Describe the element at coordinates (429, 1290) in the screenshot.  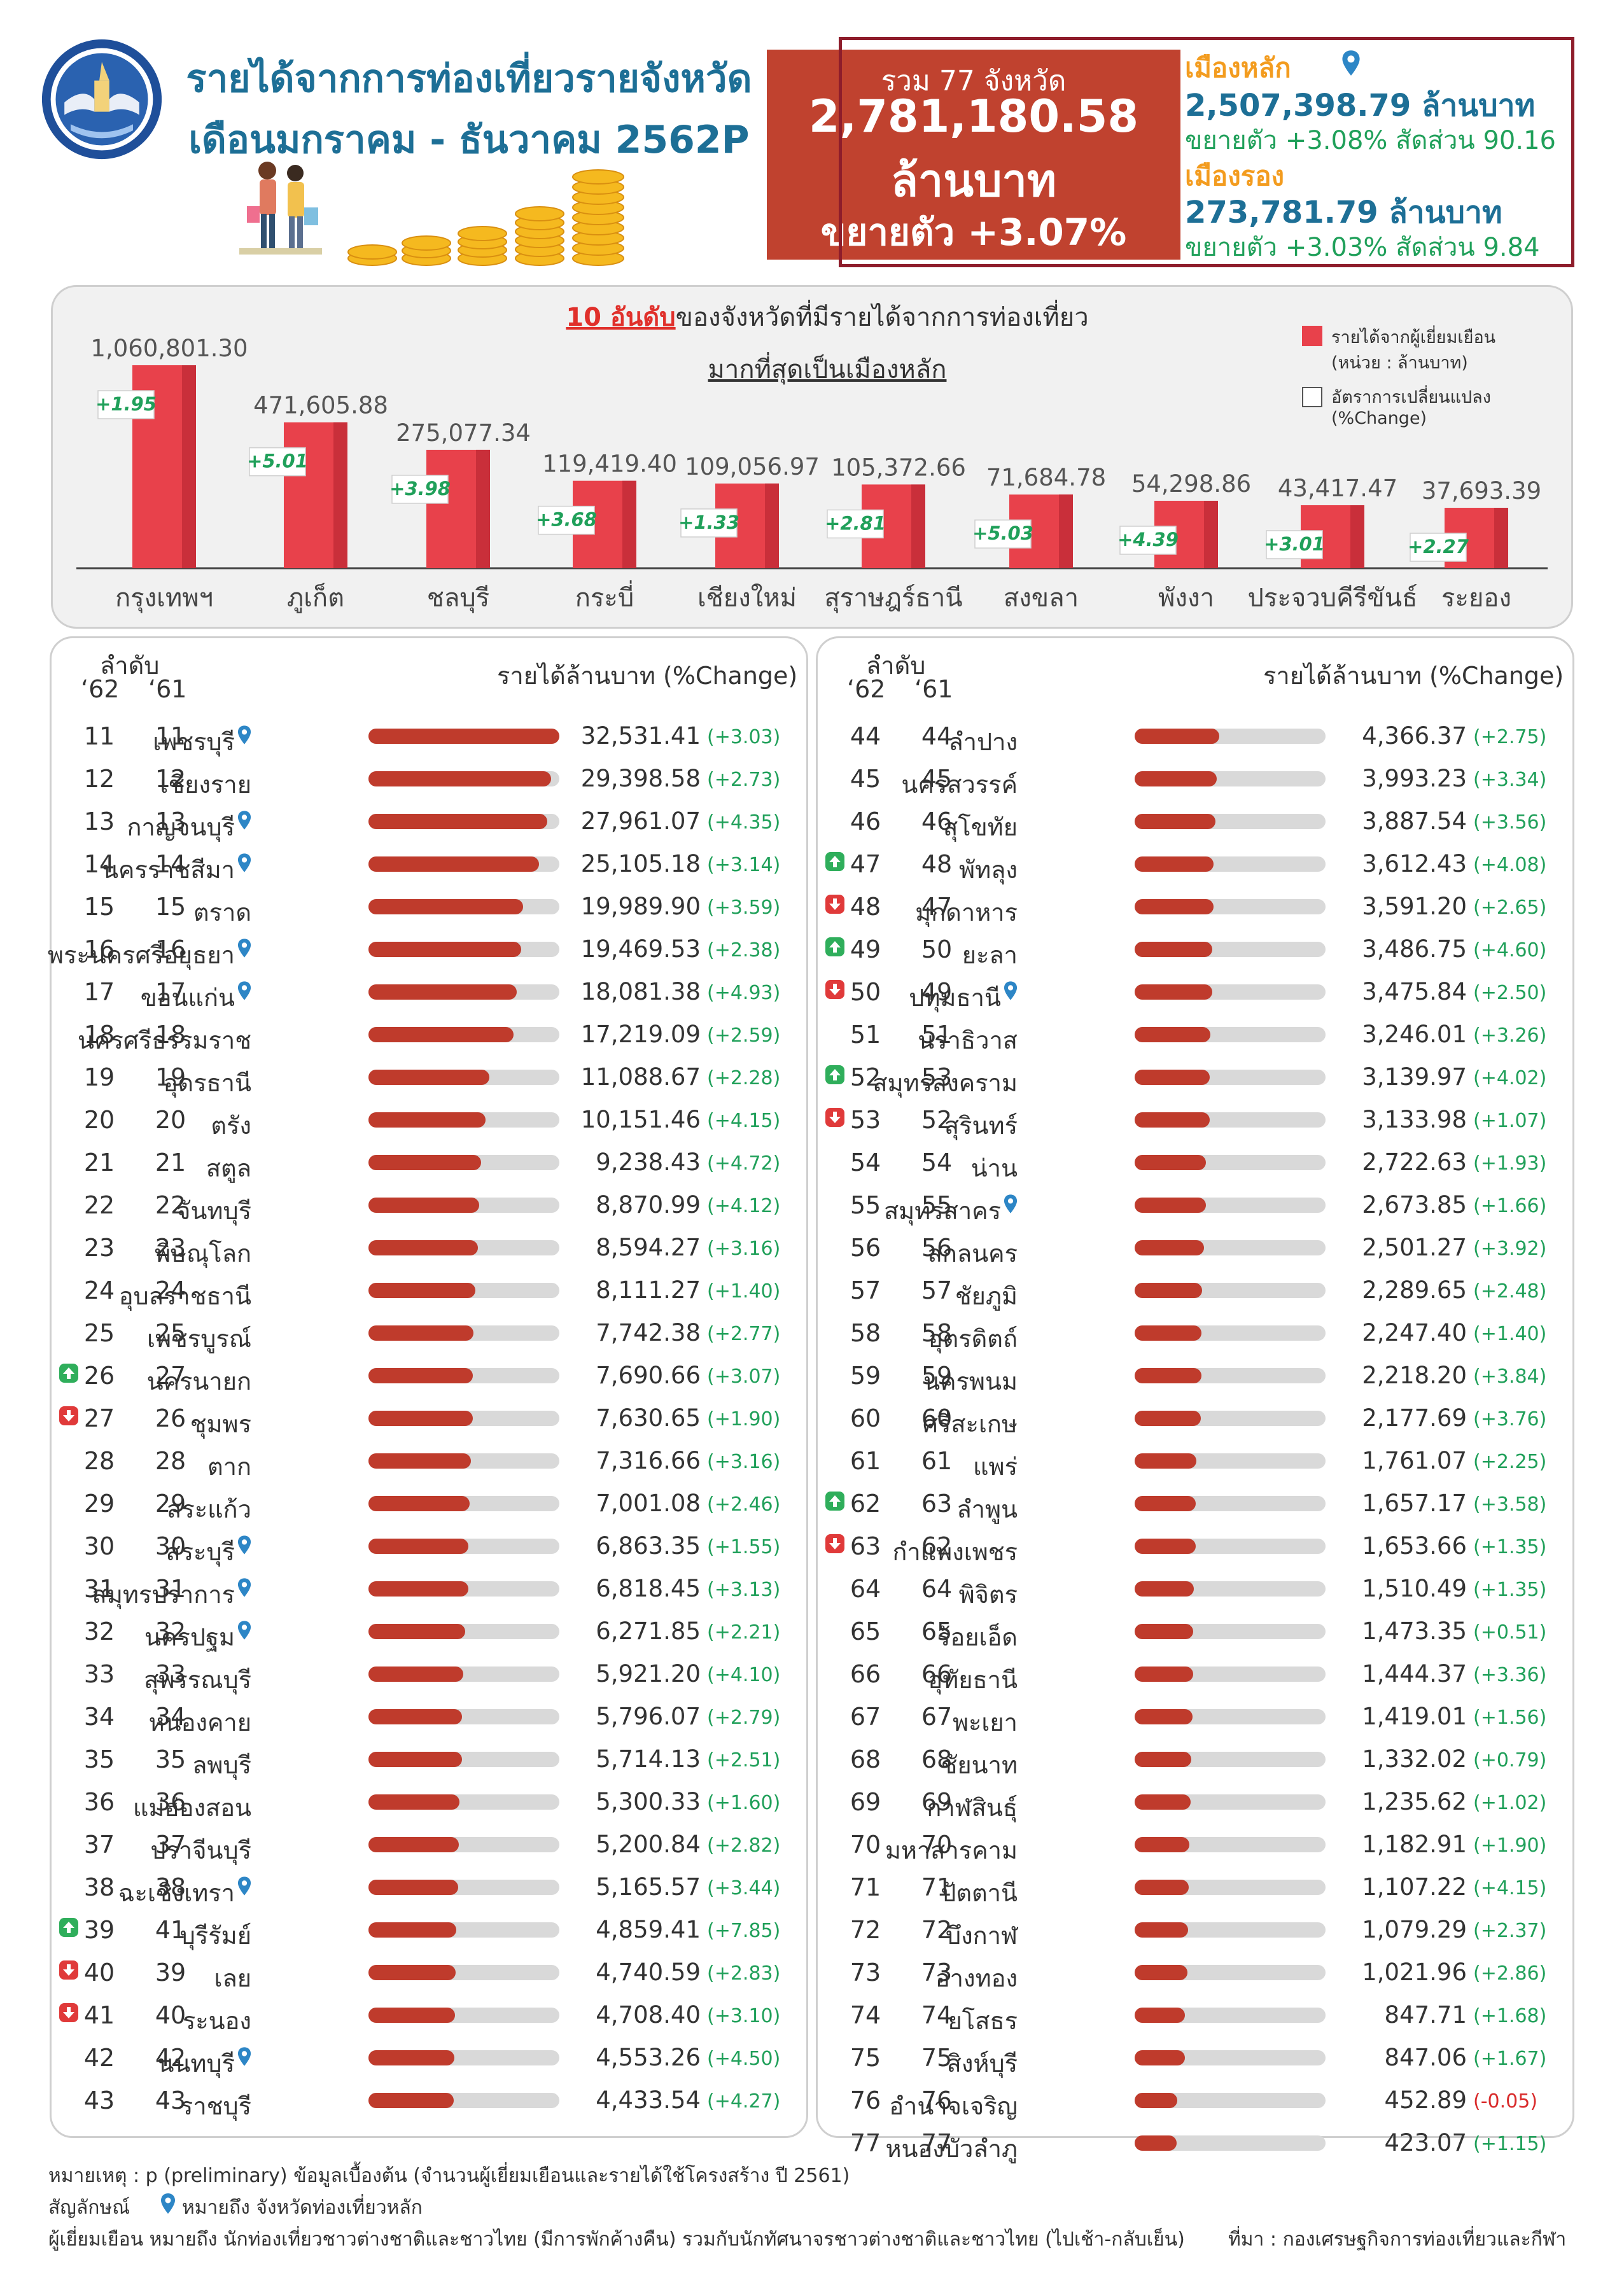
I see `table-row: 24 24 อุบลราชธานี 8,111.27 (+1.40)` at that location.